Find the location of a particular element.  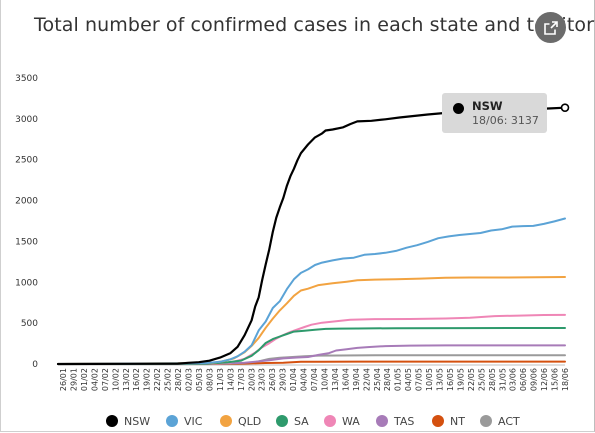

x-tick-label: 25/05 is located at coordinates (481, 379).